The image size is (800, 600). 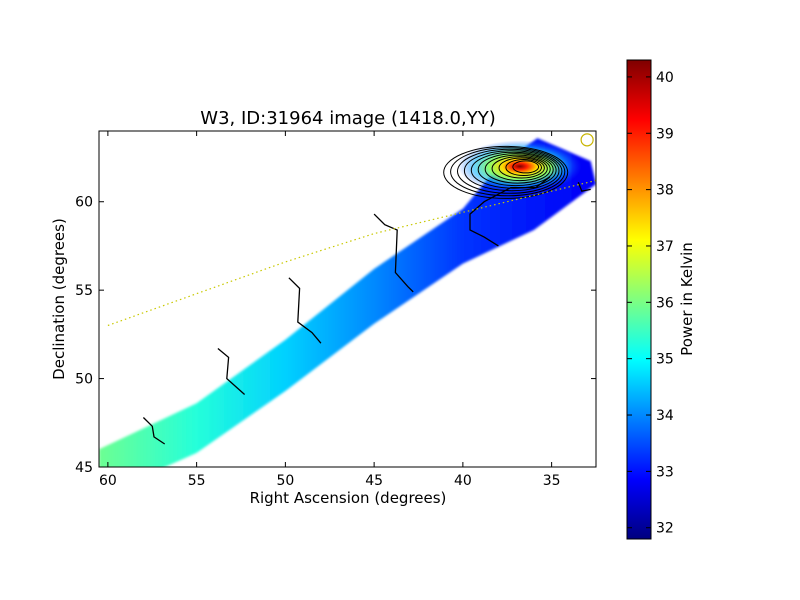 What do you see at coordinates (108, 481) in the screenshot?
I see `x-tick-label: 60` at bounding box center [108, 481].